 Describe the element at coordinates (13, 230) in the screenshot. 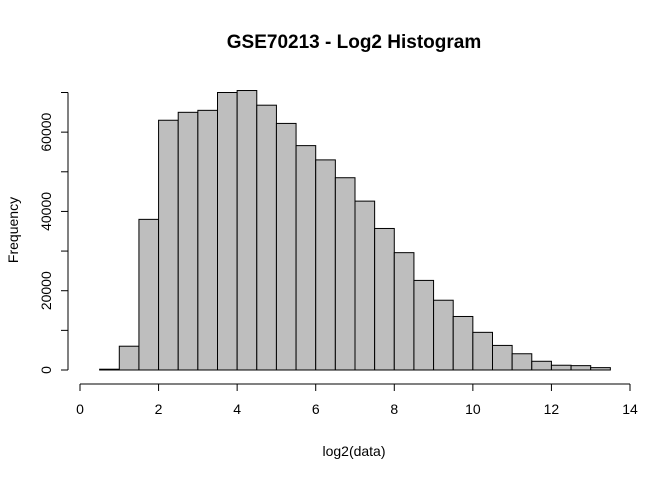

I see `y-axis-label: Frequency` at that location.